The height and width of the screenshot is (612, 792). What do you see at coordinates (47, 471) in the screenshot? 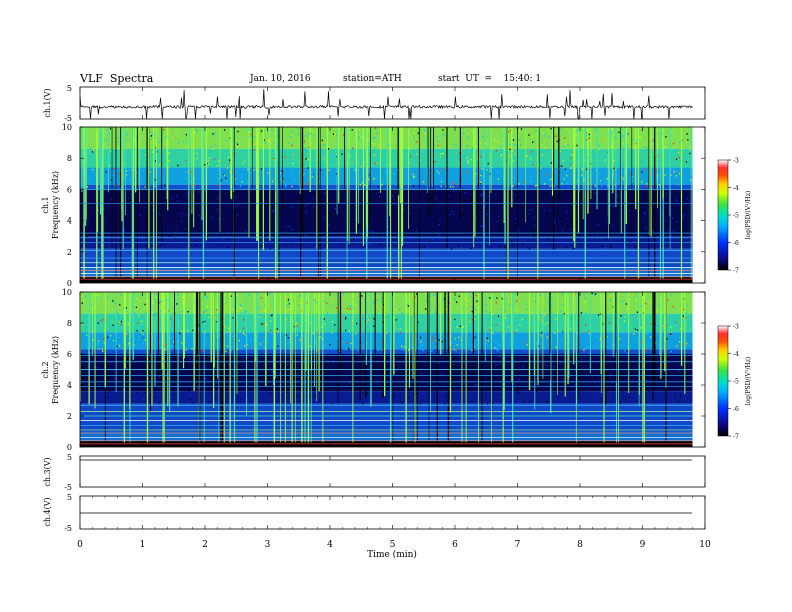
I see `ch3-waveform-ylabel: ch.3(V)` at bounding box center [47, 471].